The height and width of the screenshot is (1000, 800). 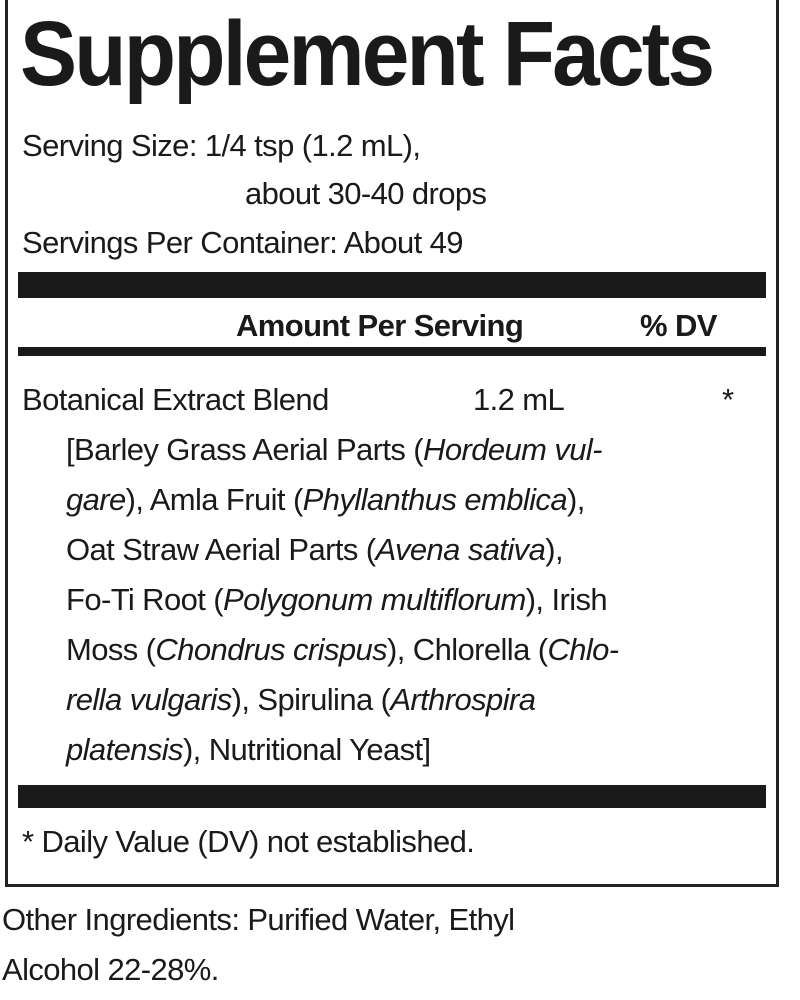 I want to click on latin-name: Chlo-, so click(x=583, y=649).